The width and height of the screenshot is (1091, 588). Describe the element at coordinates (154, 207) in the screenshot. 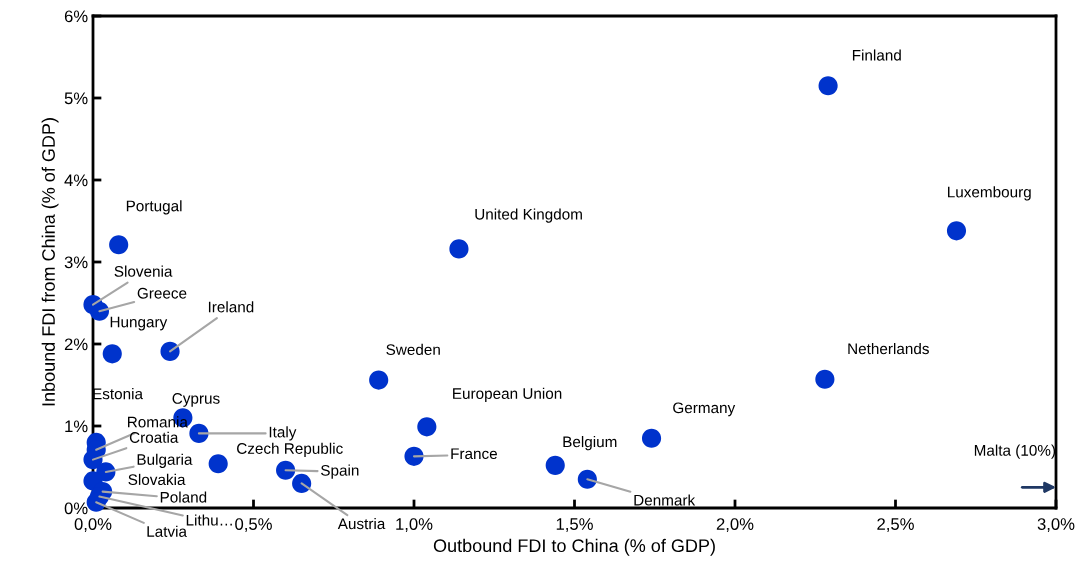

I see `annotation: Portugal` at that location.